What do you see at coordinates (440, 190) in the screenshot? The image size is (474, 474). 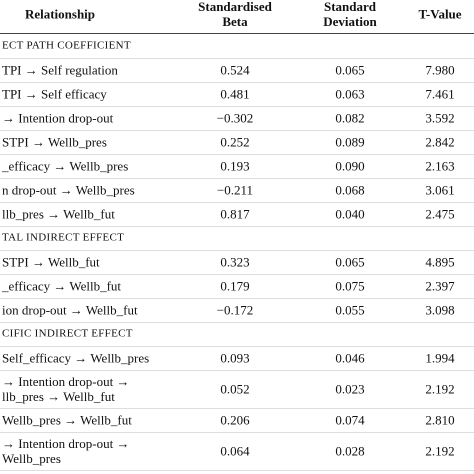 I see `t-value: 3.061` at bounding box center [440, 190].